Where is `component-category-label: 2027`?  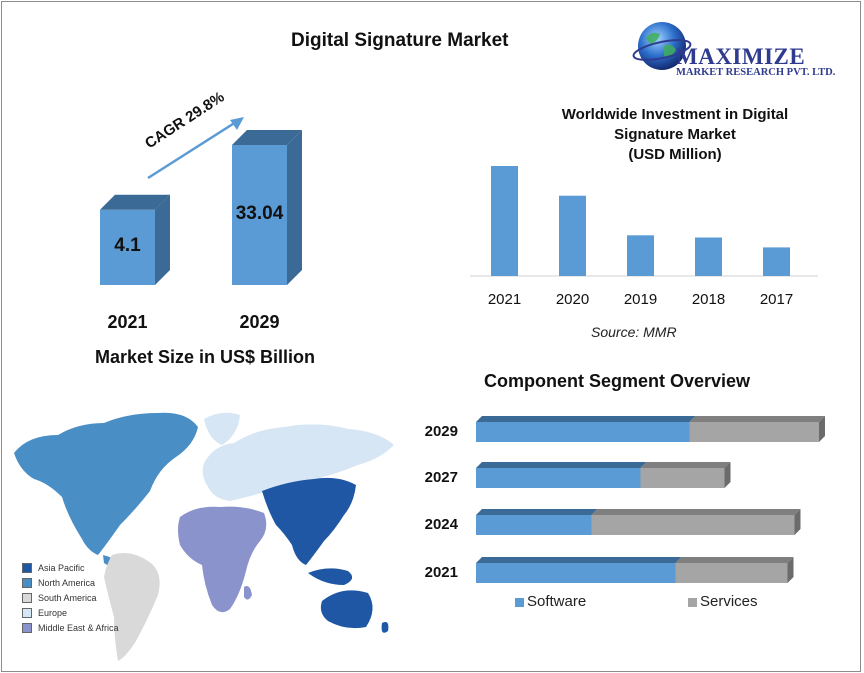
component-category-label: 2027 is located at coordinates (441, 477).